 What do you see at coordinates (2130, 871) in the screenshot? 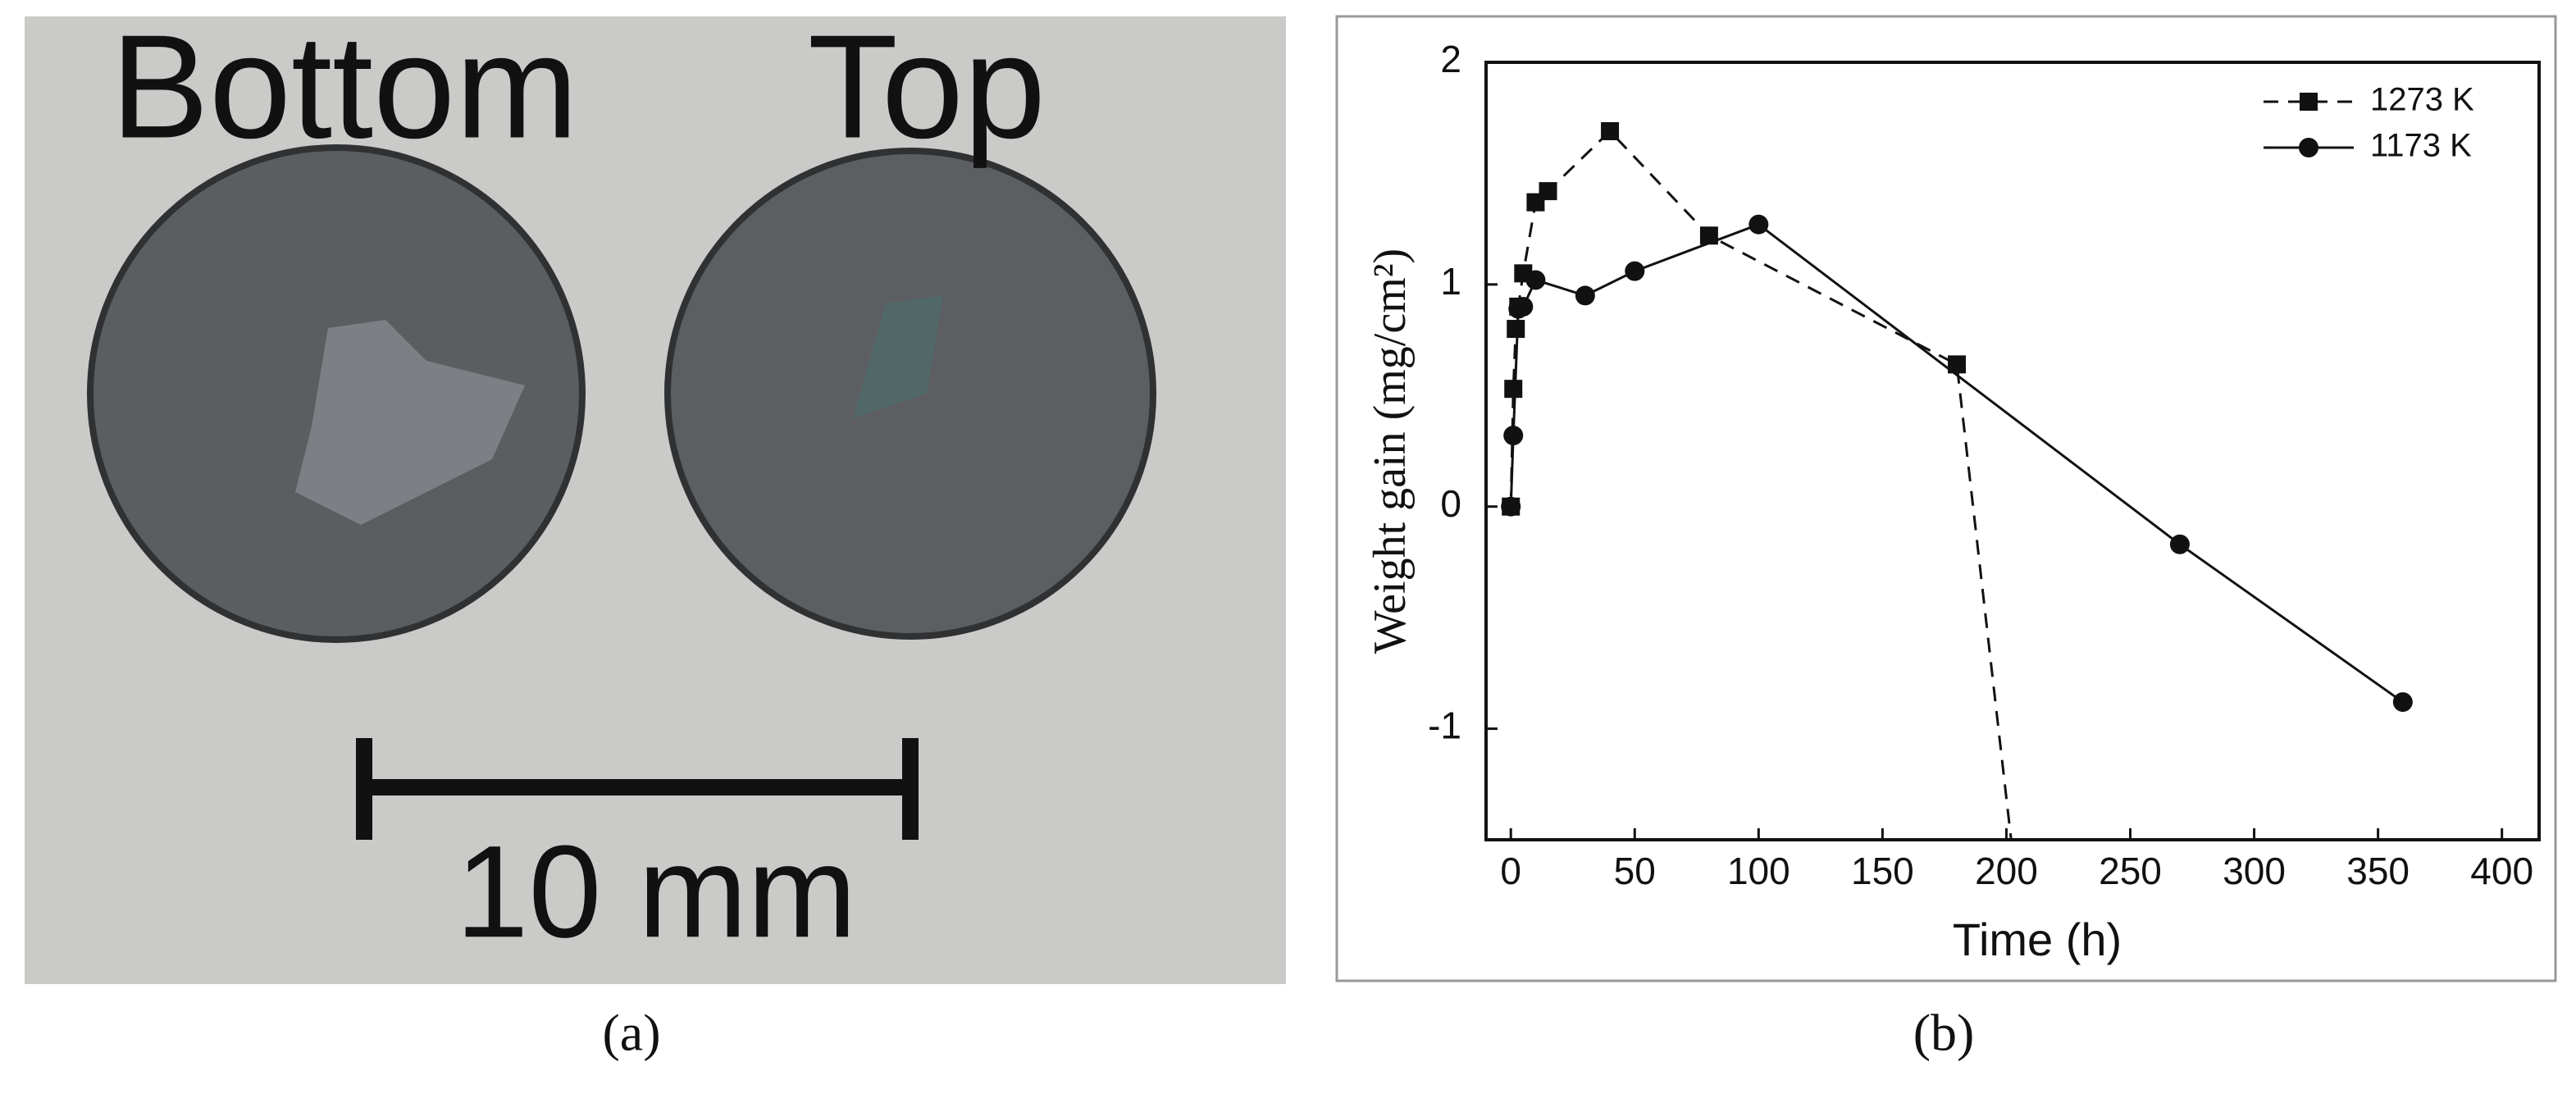
I see `x-tick-label: 250` at bounding box center [2130, 871].